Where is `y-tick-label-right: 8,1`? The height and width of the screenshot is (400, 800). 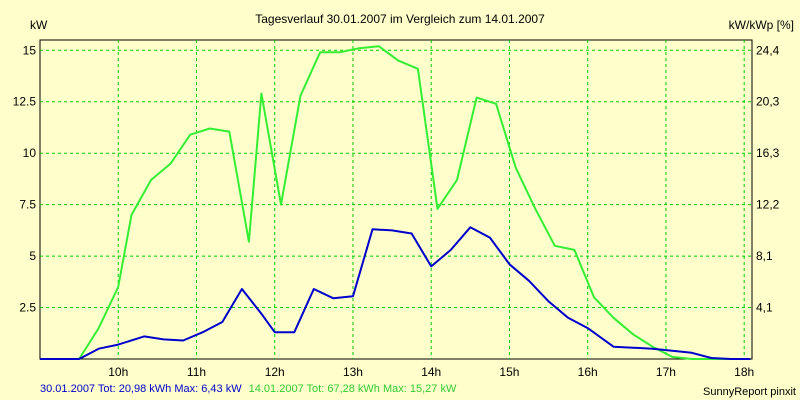 y-tick-label-right: 8,1 is located at coordinates (764, 256).